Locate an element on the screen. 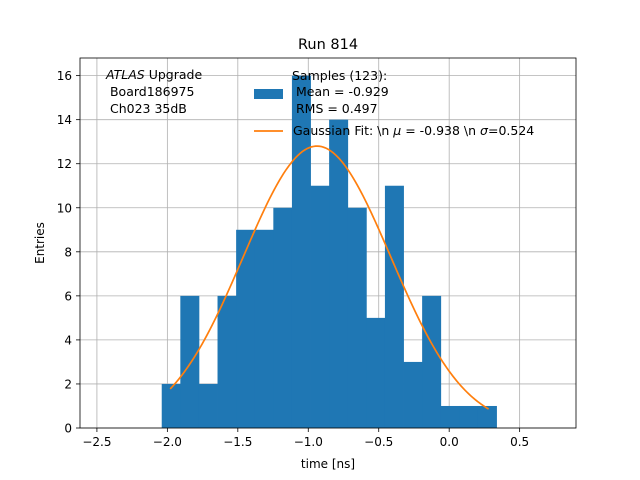 This screenshot has width=640, height=480. svg-text: ATLAS Upgrade is located at coordinates (153, 74).